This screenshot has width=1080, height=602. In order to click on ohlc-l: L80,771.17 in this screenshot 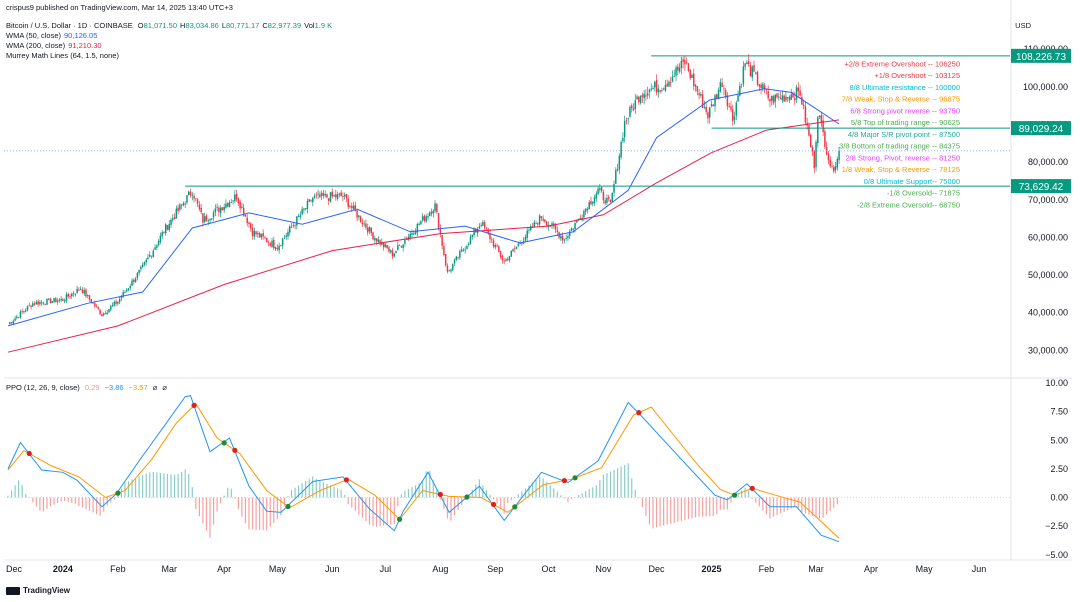, I will do `click(240, 25)`.